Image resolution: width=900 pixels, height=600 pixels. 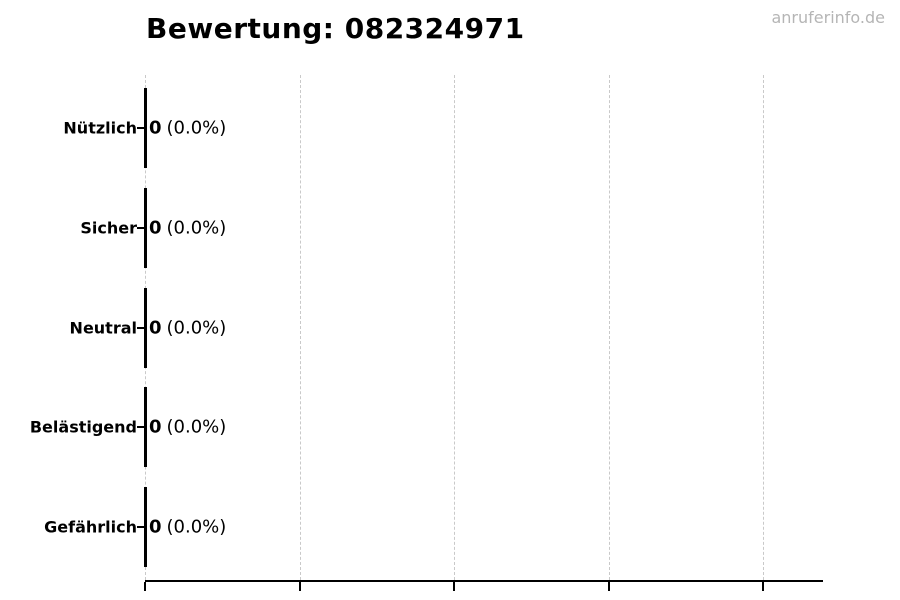 I want to click on watermark-text: anruferinfo.de, so click(x=828, y=17).